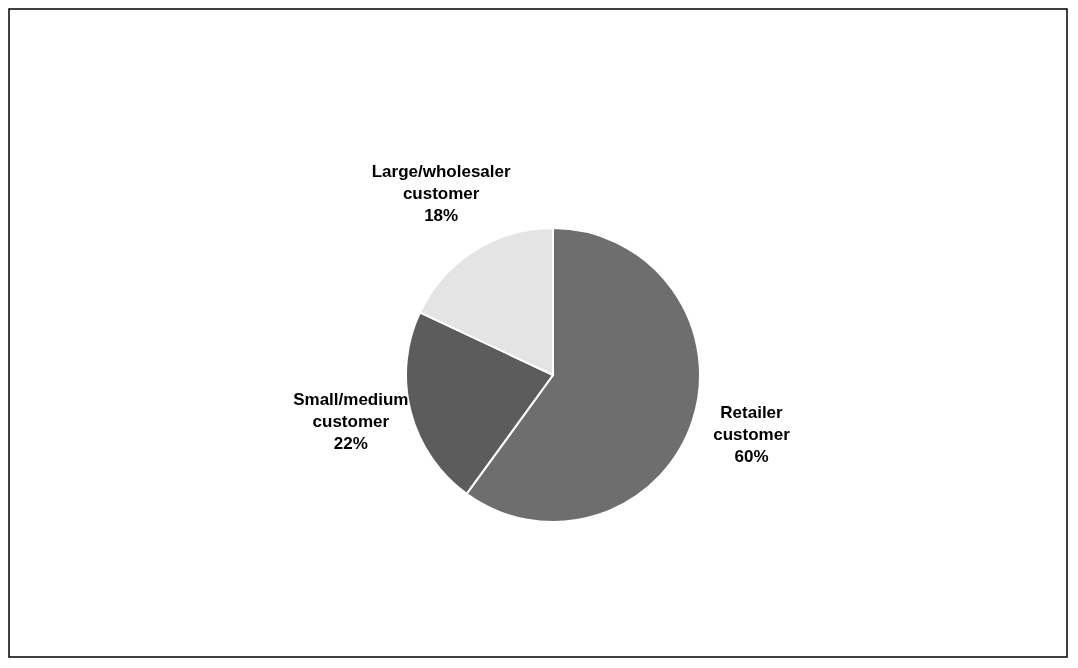  Describe the element at coordinates (441, 215) in the screenshot. I see `data-label: 18%` at that location.